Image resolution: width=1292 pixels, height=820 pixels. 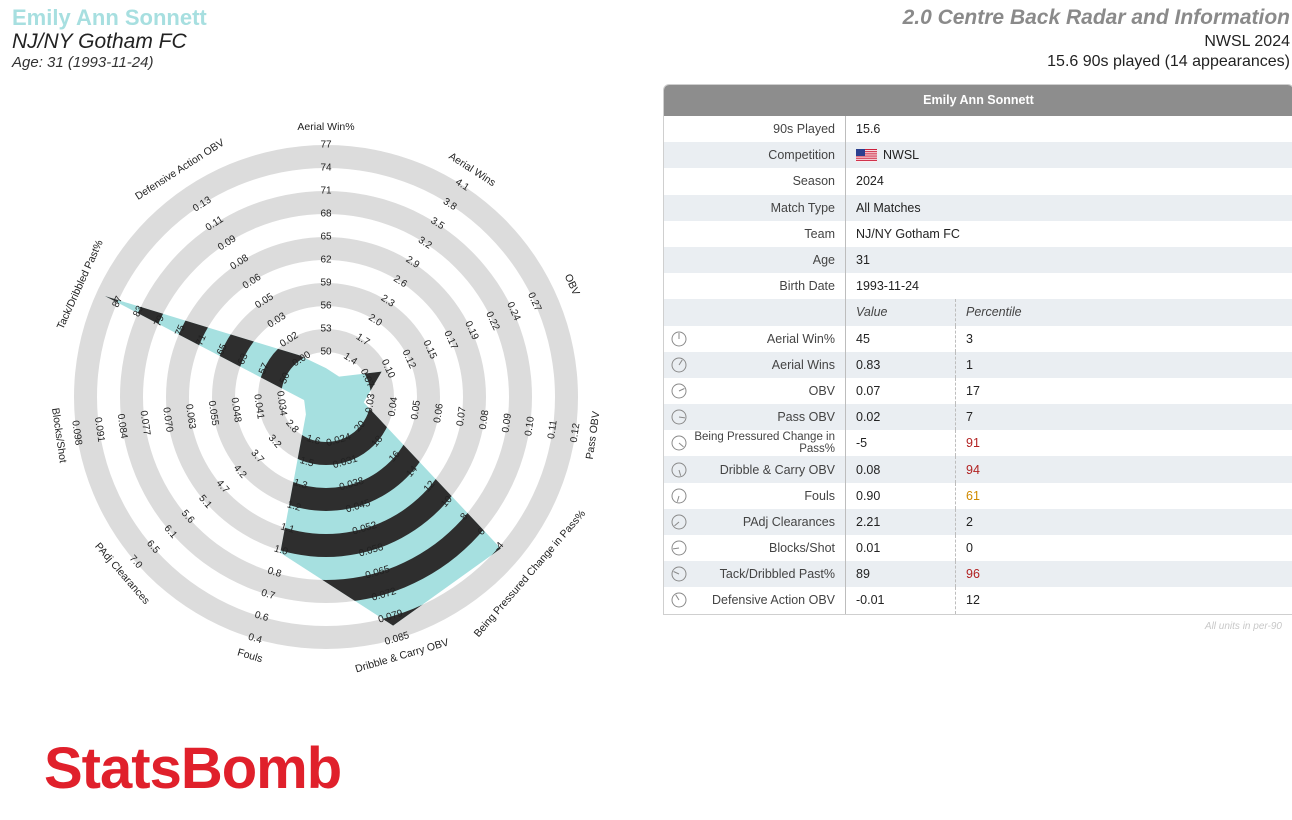 What do you see at coordinates (326, 306) in the screenshot?
I see `tick-label: 56` at bounding box center [326, 306].